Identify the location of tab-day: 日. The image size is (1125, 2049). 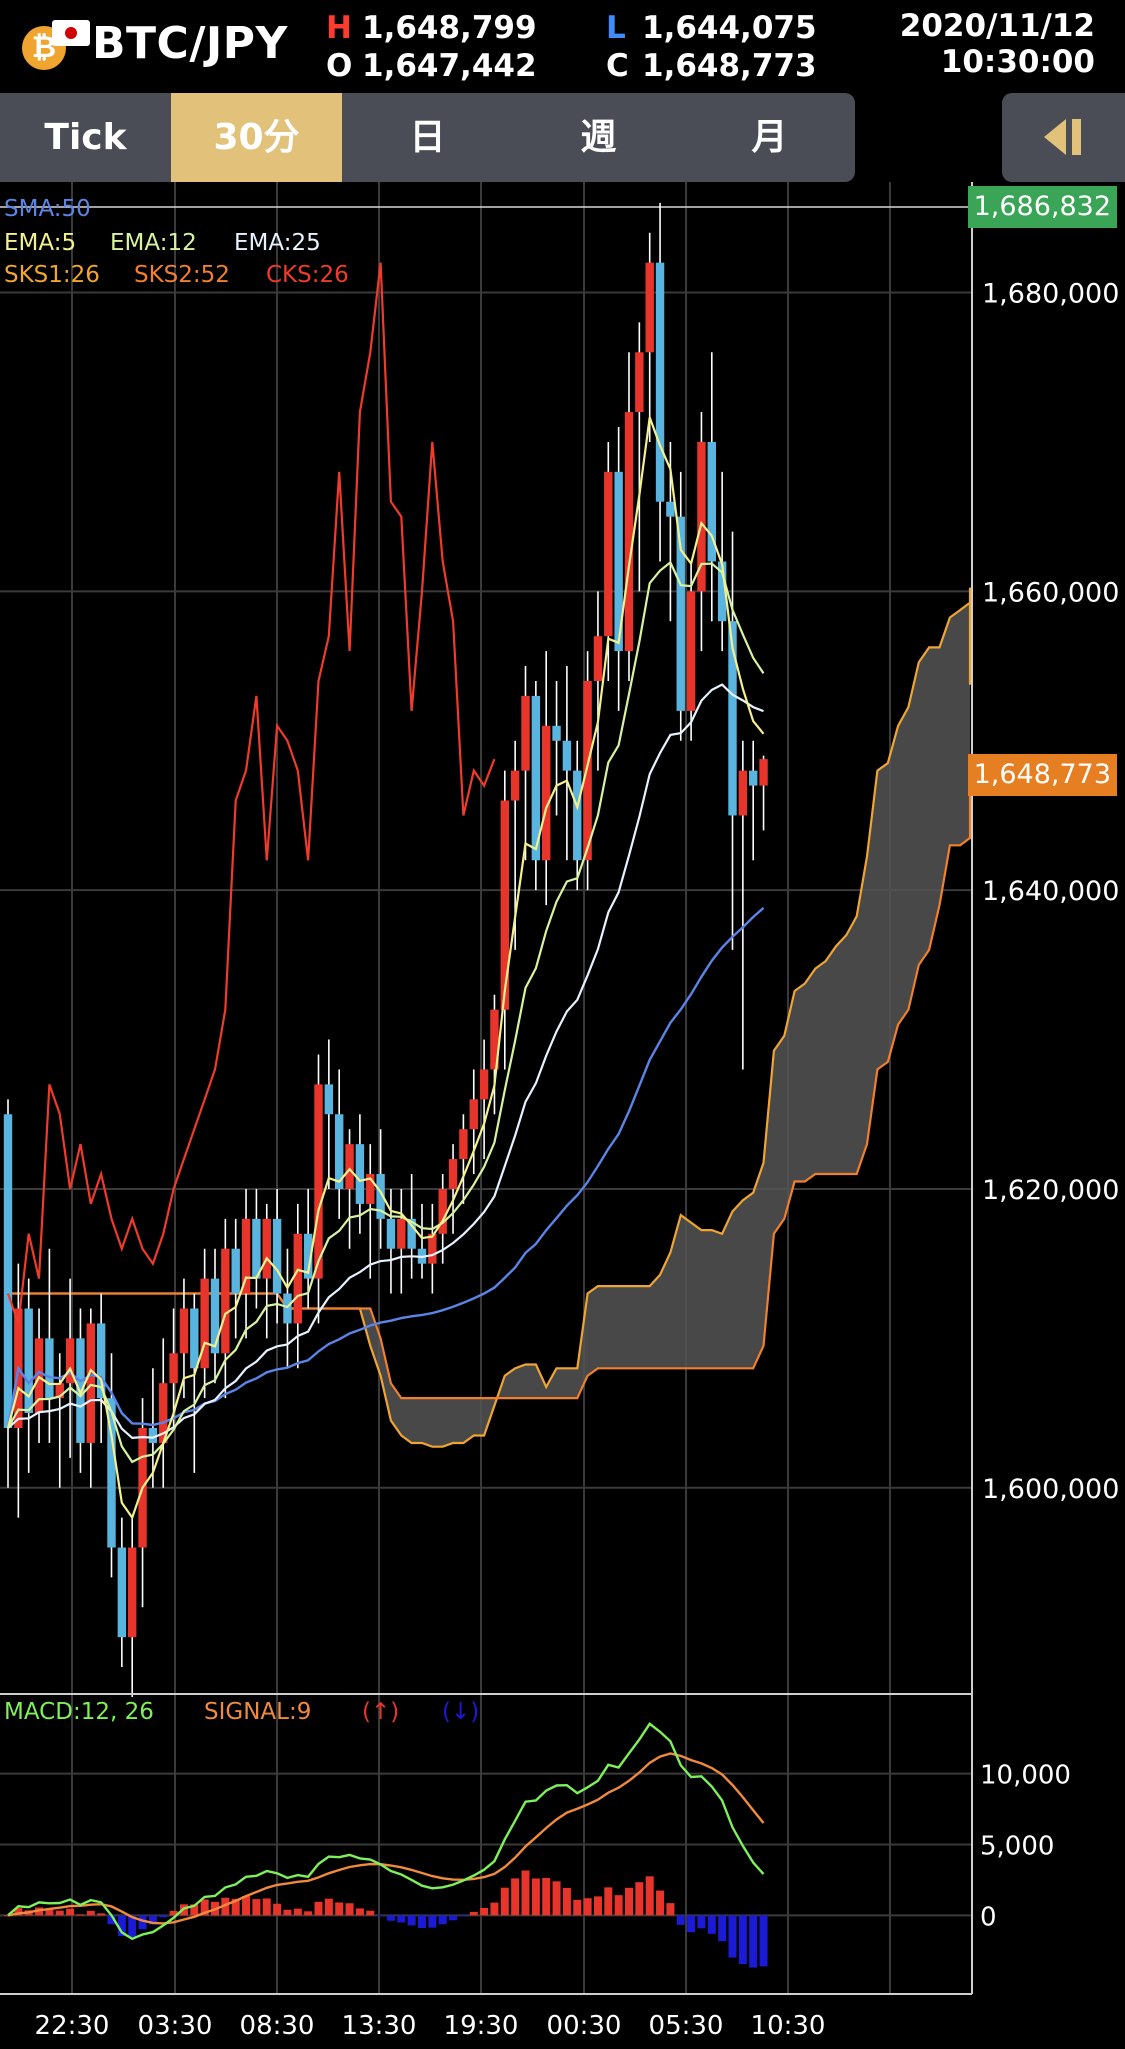
(427, 137).